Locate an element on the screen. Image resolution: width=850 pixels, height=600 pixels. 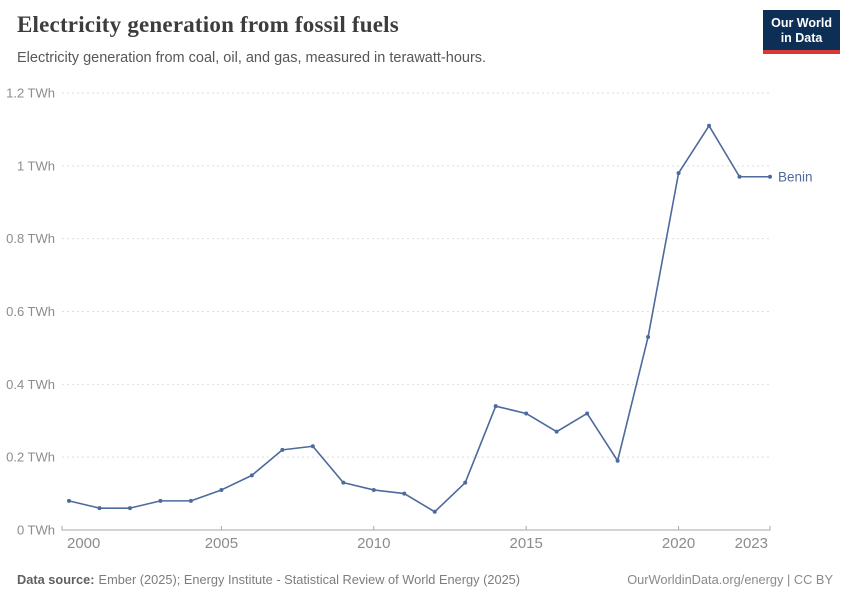
y-axis-tick-label: 1 TWh is located at coordinates (36, 165).